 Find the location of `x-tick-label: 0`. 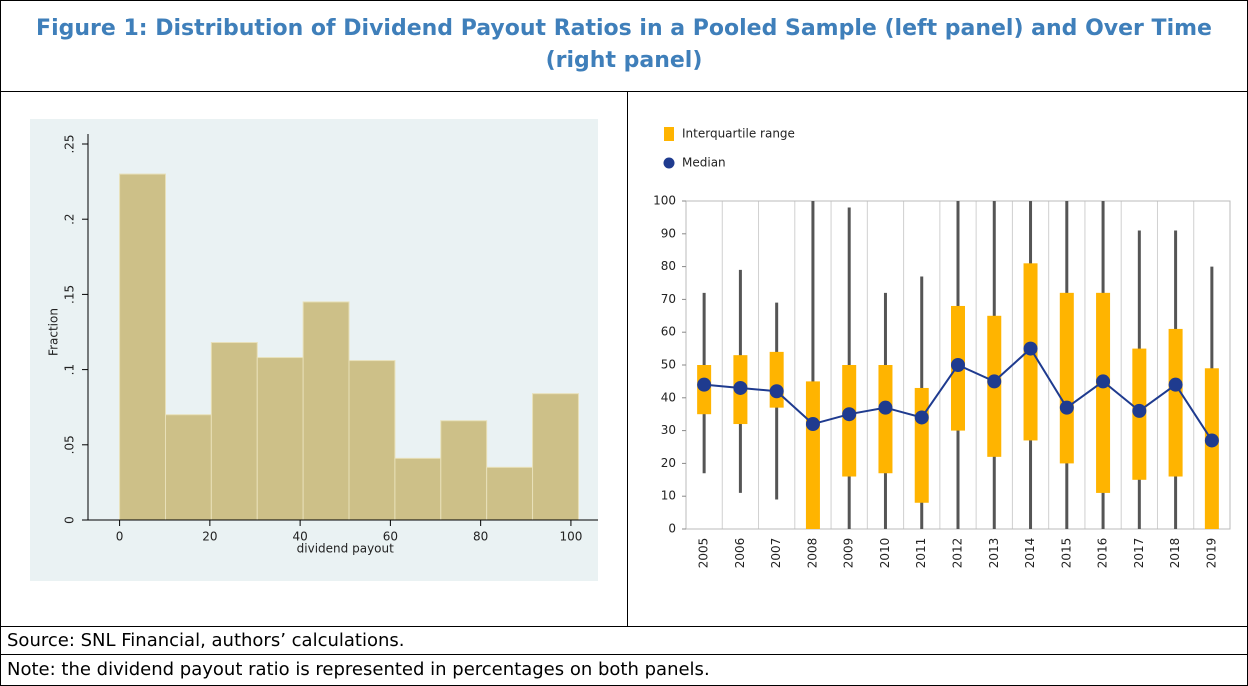

x-tick-label: 0 is located at coordinates (120, 537).